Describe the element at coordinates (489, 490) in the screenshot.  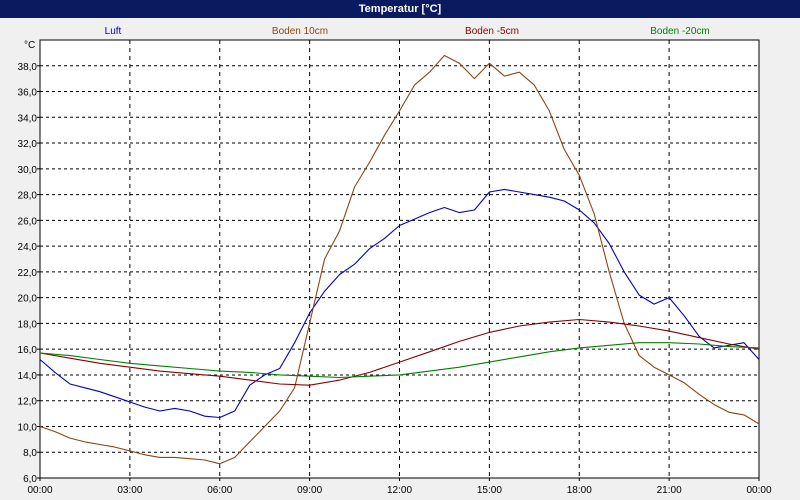
I see `x-tick-time: 15:00` at that location.